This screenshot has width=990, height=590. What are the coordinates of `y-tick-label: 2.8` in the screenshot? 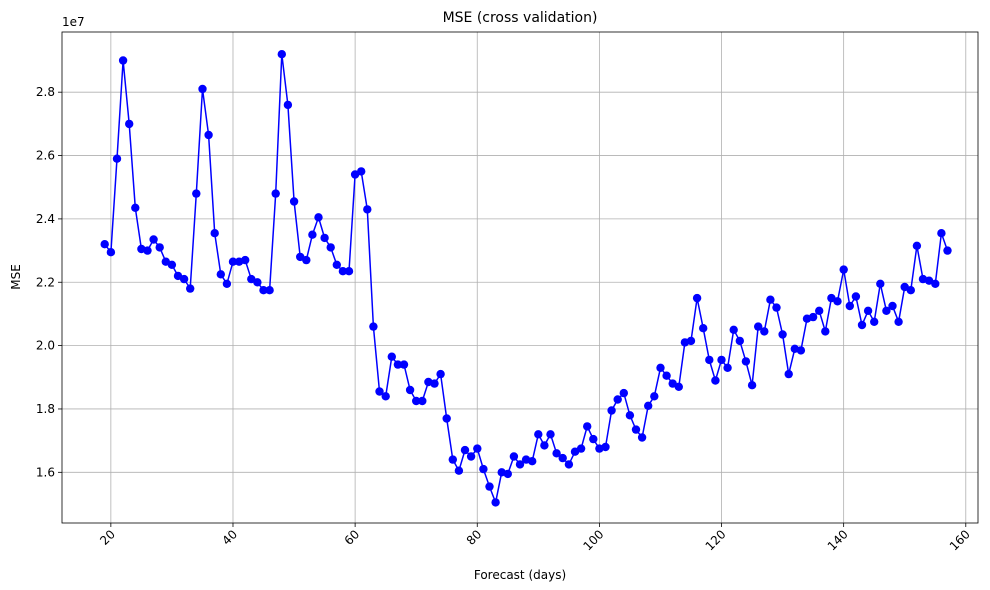 It's located at (45, 92).